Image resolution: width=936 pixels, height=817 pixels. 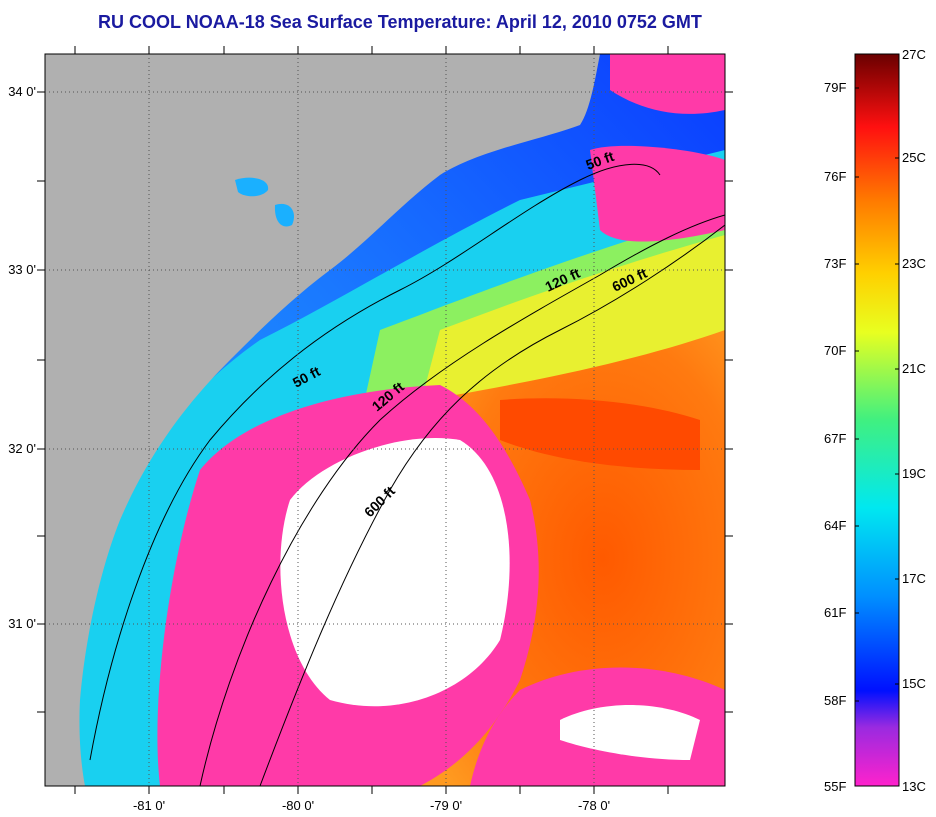 I want to click on lat-label-33: 33 0', so click(x=22, y=269).